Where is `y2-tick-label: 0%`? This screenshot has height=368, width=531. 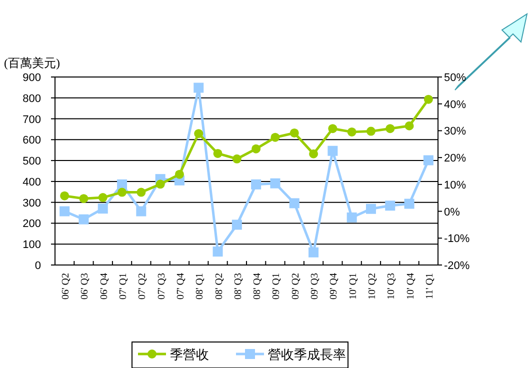
y2-tick-label: 0% is located at coordinates (452, 212).